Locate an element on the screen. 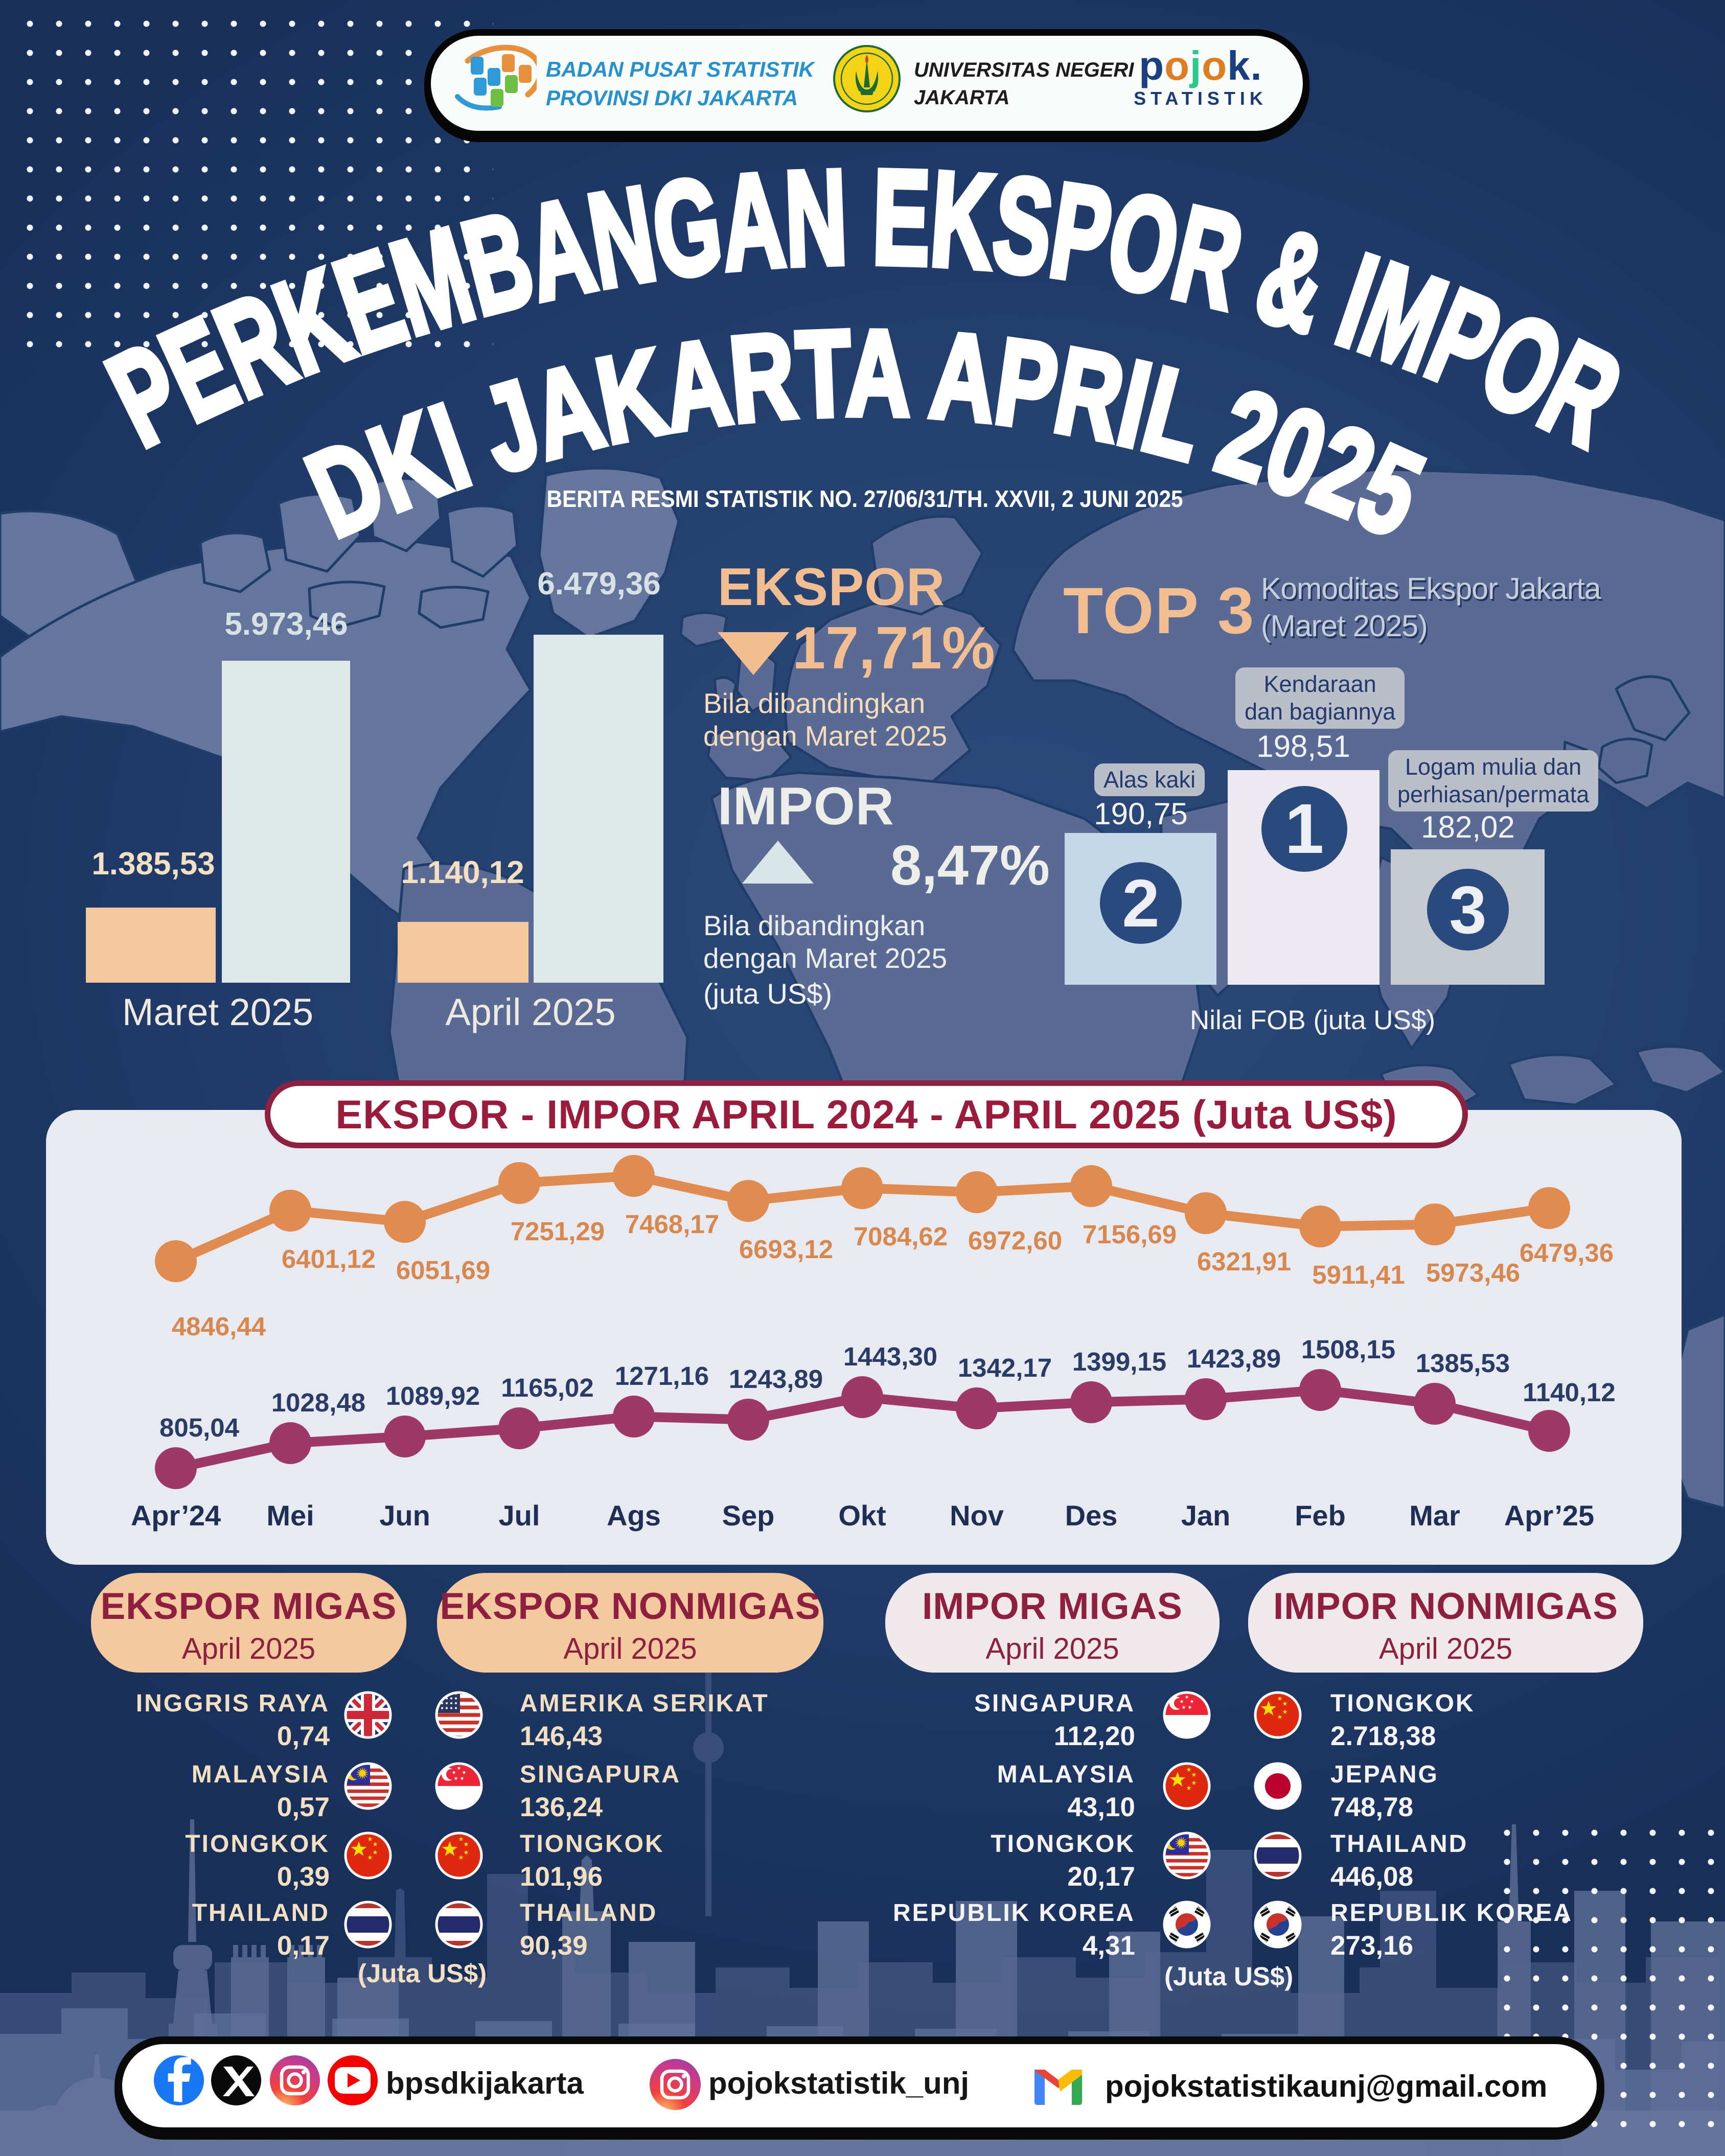  svg-text: Jun is located at coordinates (404, 1516).